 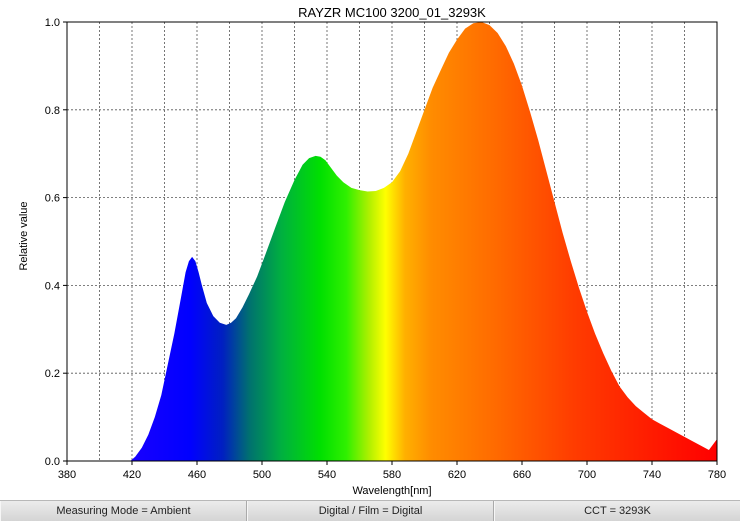 What do you see at coordinates (392, 12) in the screenshot?
I see `chart-title: RAYZR MC100 3200_01_3293K` at bounding box center [392, 12].